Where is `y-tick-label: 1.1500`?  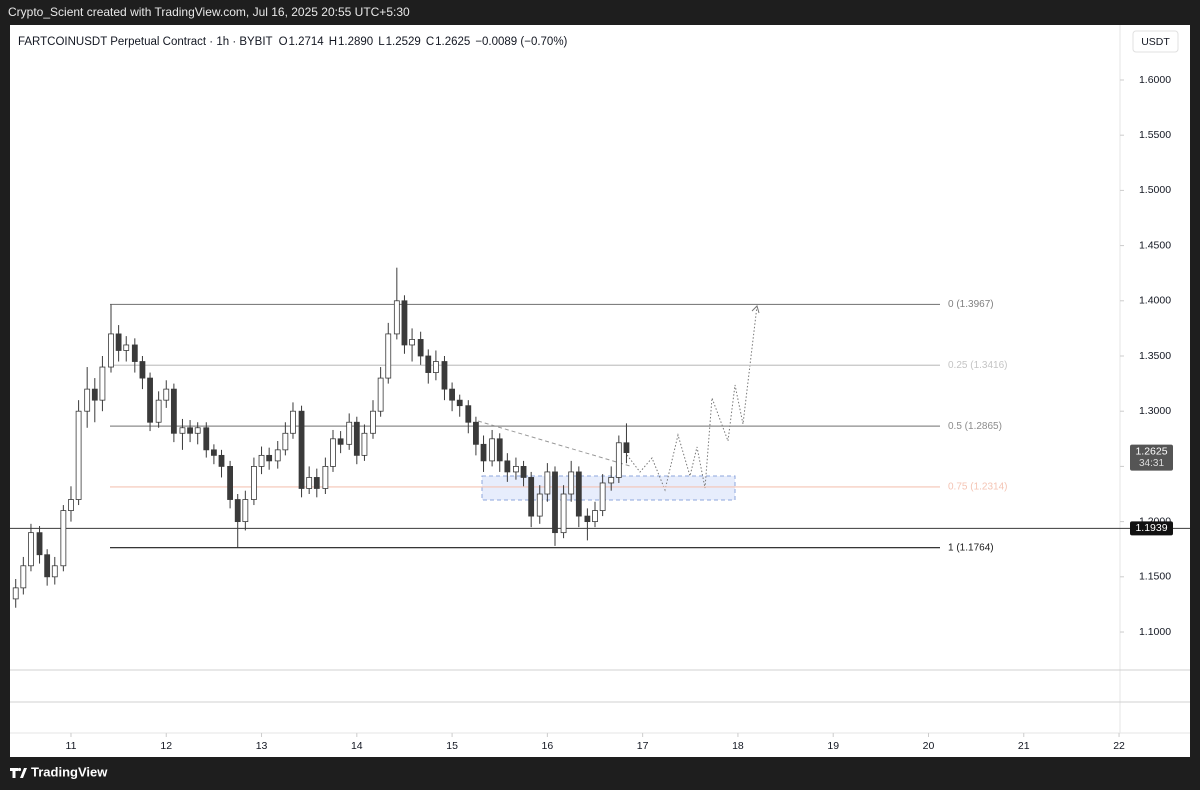 y-tick-label: 1.1500 is located at coordinates (1155, 577).